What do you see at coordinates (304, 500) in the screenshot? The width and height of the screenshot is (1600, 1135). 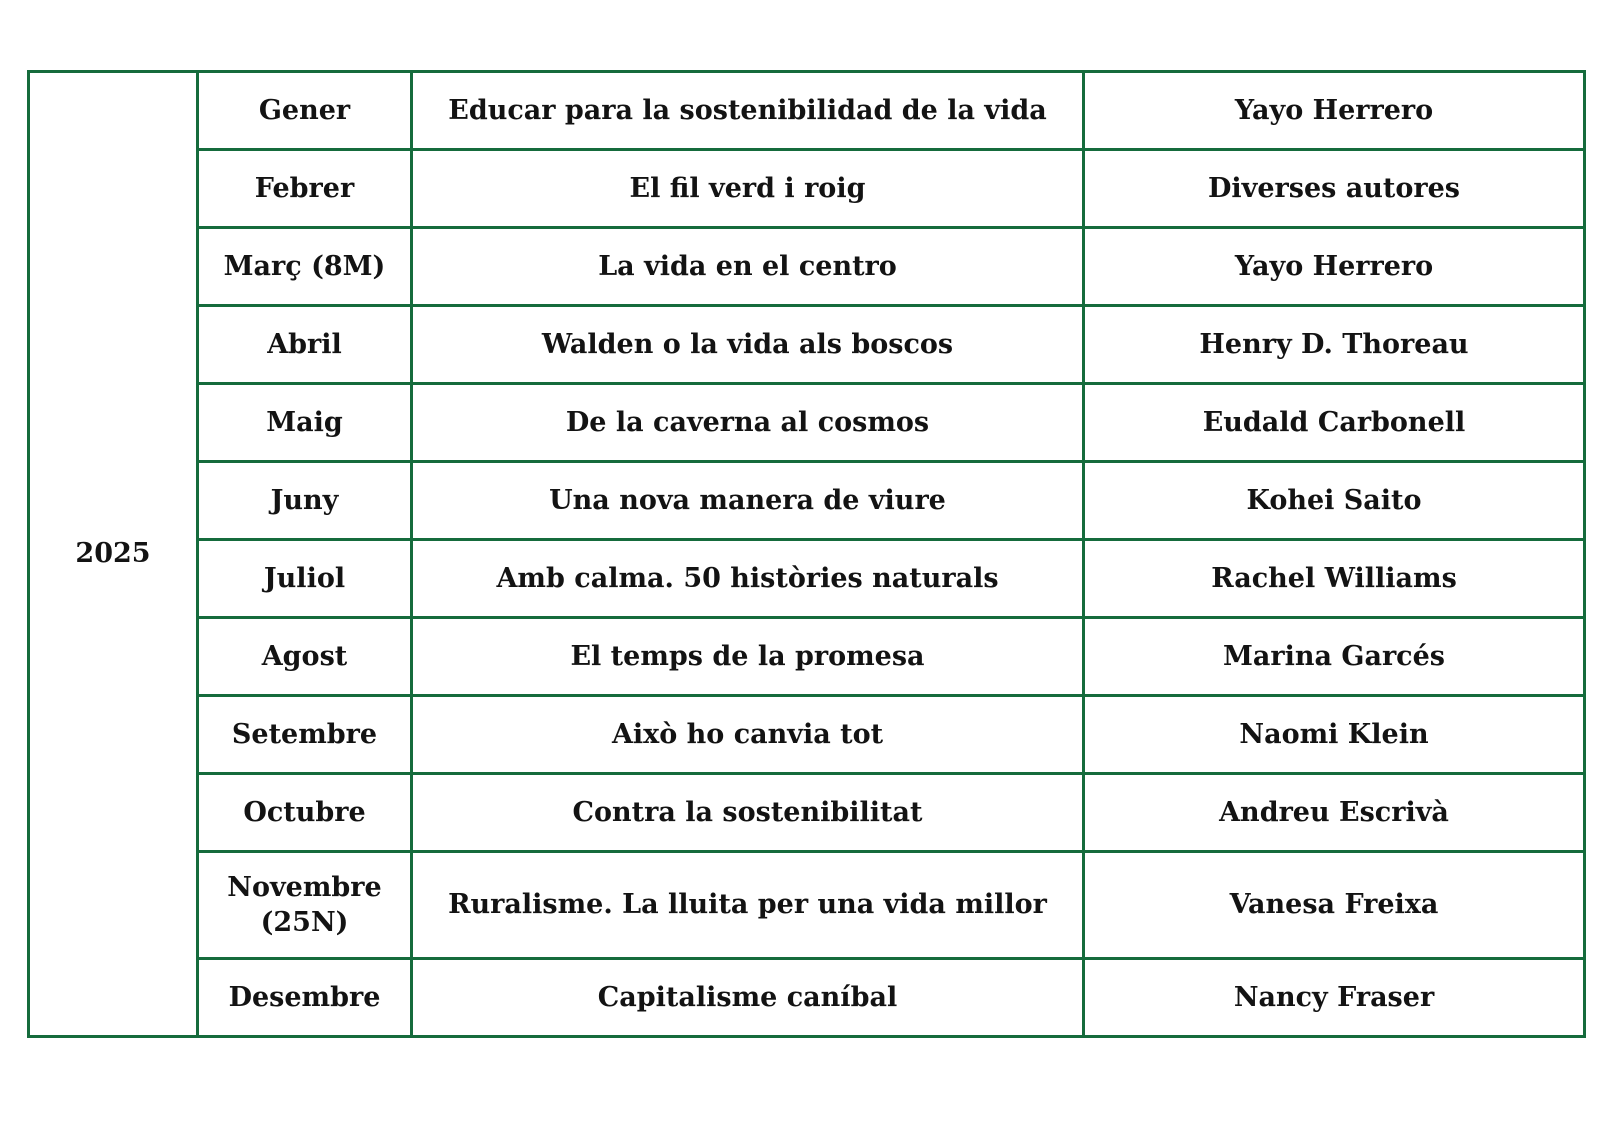 I see `month-cell: Juny` at bounding box center [304, 500].